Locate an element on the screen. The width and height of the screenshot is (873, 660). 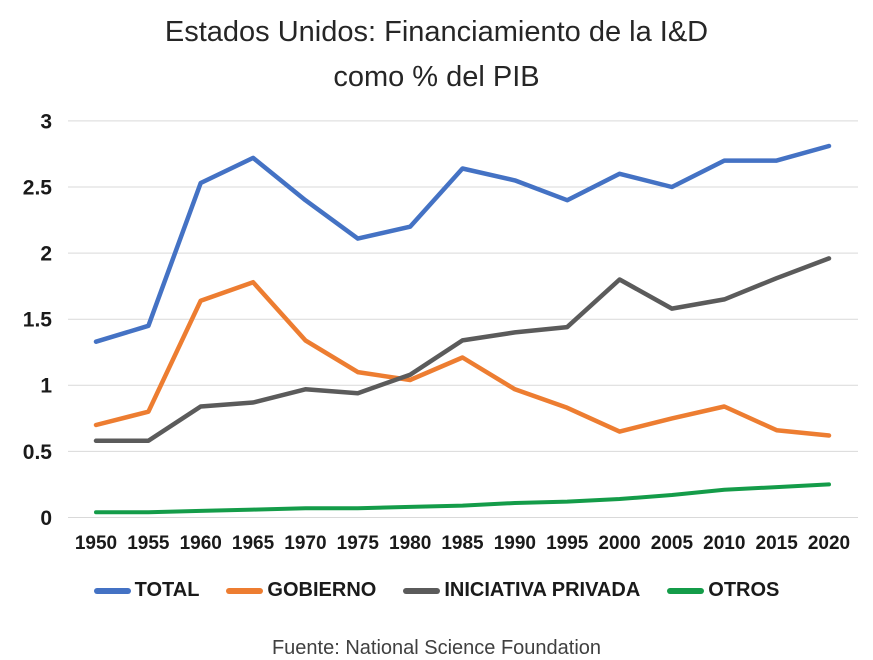
y-axis-tick-label: 3 is located at coordinates (46, 121).